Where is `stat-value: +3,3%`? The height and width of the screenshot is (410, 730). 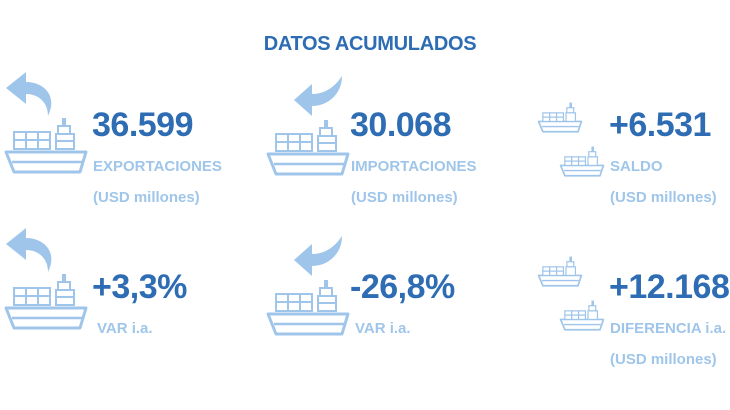 stat-value: +3,3% is located at coordinates (139, 287).